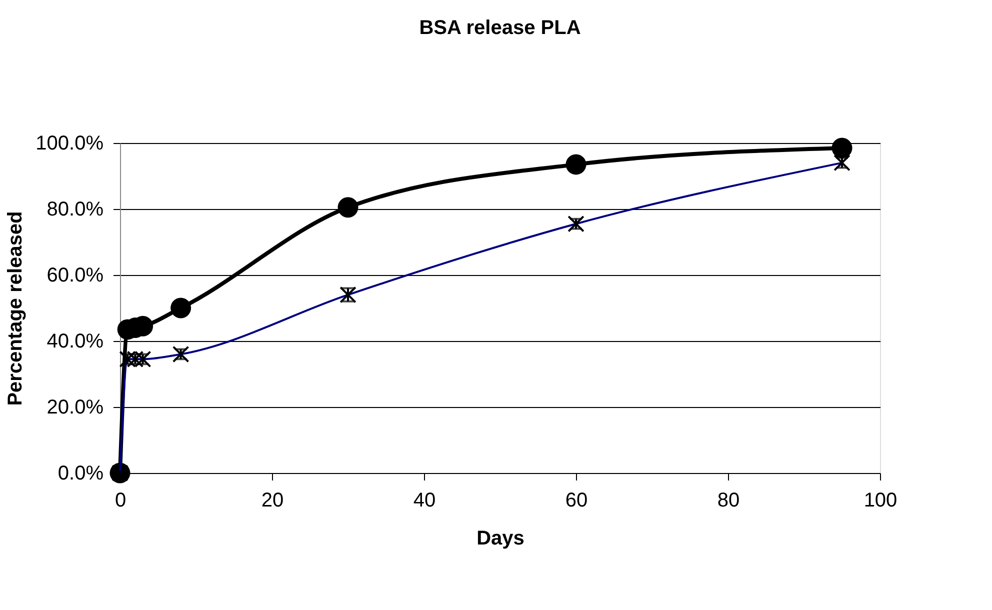  What do you see at coordinates (75, 209) in the screenshot?
I see `y-tick-label: 80.0%` at bounding box center [75, 209].